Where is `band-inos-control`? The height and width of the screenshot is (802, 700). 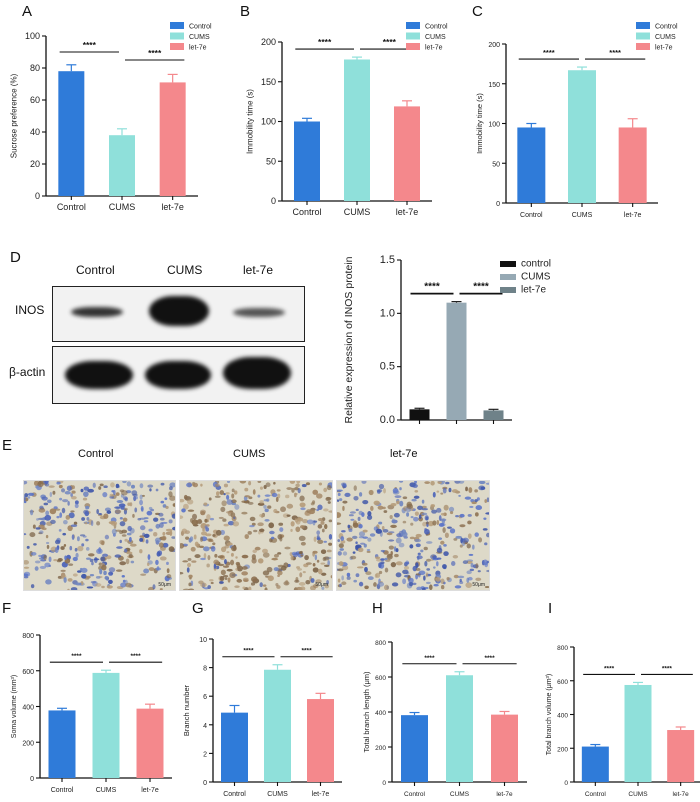
band-inos-control is located at coordinates (97, 312).